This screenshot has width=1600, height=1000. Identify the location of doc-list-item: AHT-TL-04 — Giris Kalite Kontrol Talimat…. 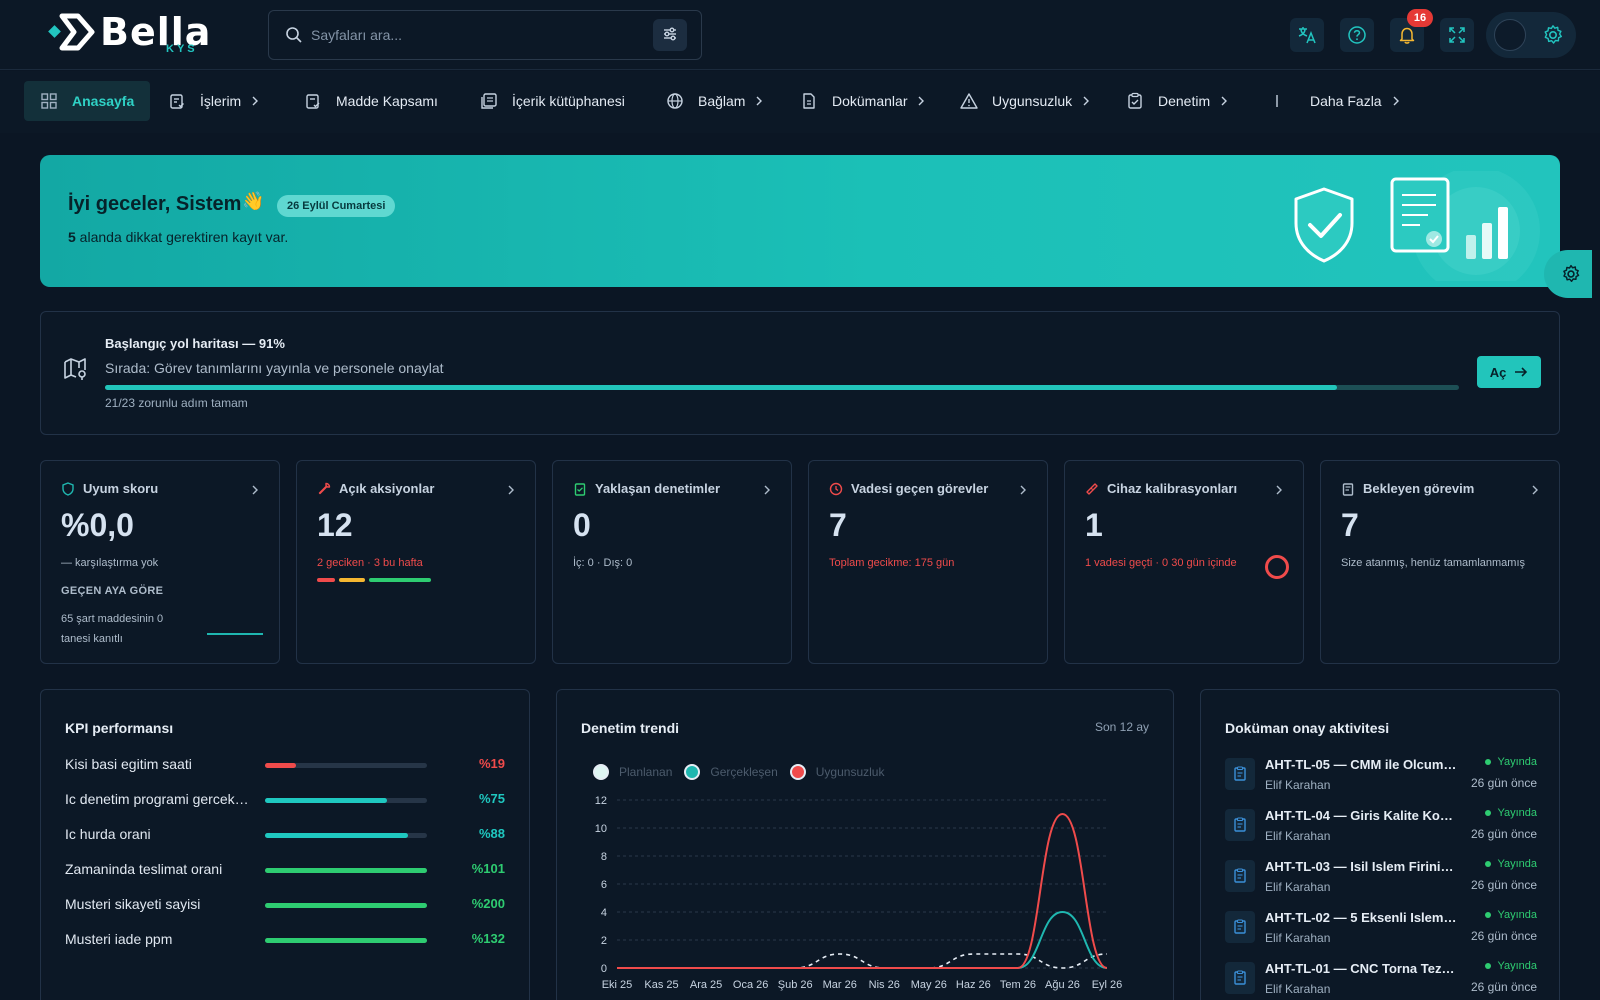
(1381, 827).